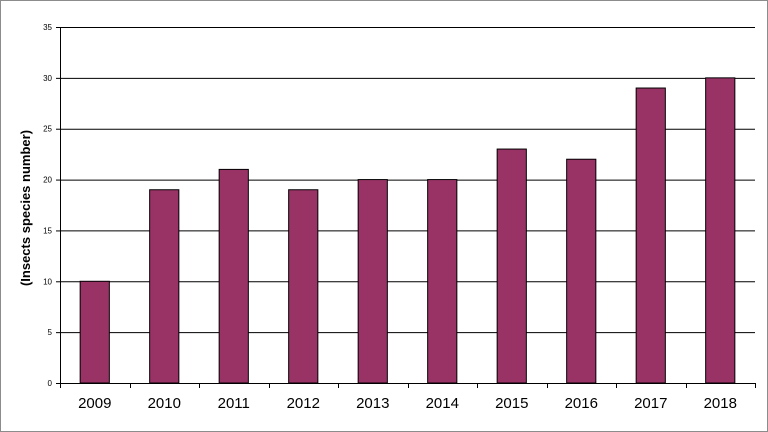  What do you see at coordinates (234, 403) in the screenshot?
I see `x-tick-label: 2011` at bounding box center [234, 403].